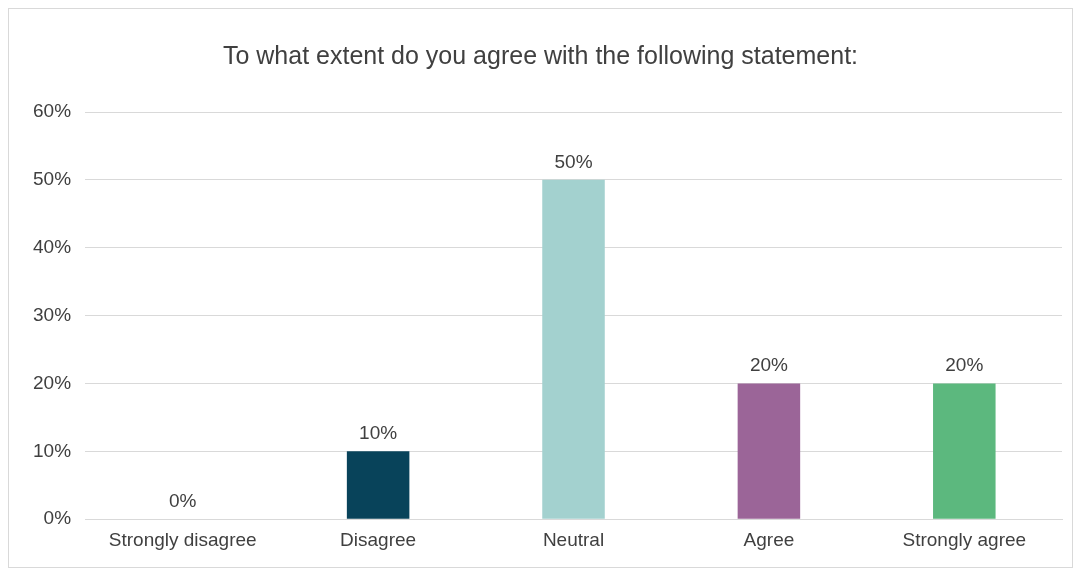 The height and width of the screenshot is (576, 1081). I want to click on y-tick-label: 60%, so click(52, 111).